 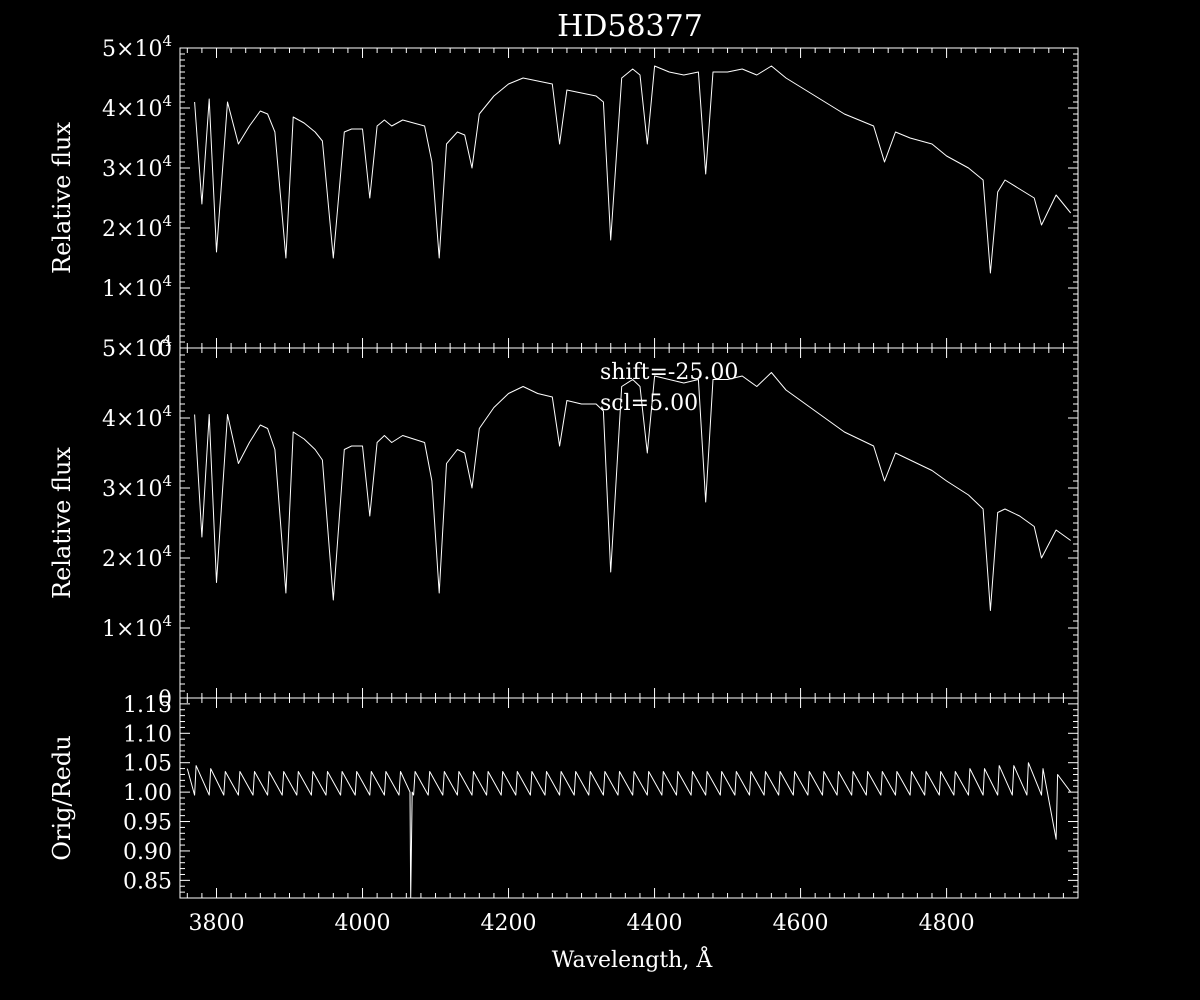 I want to click on x-tick-label: 4800, so click(x=947, y=923).